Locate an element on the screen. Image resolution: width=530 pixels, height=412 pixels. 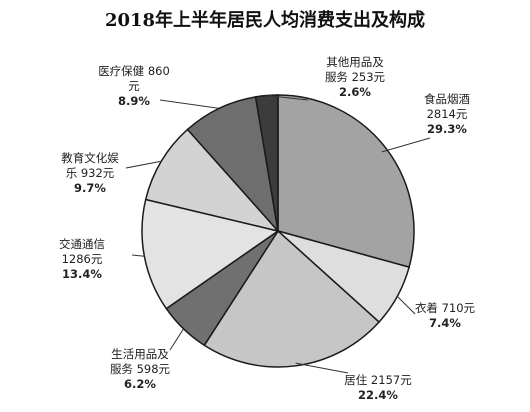
slice-label-line-3-2: 6.2% is located at coordinates (140, 384).